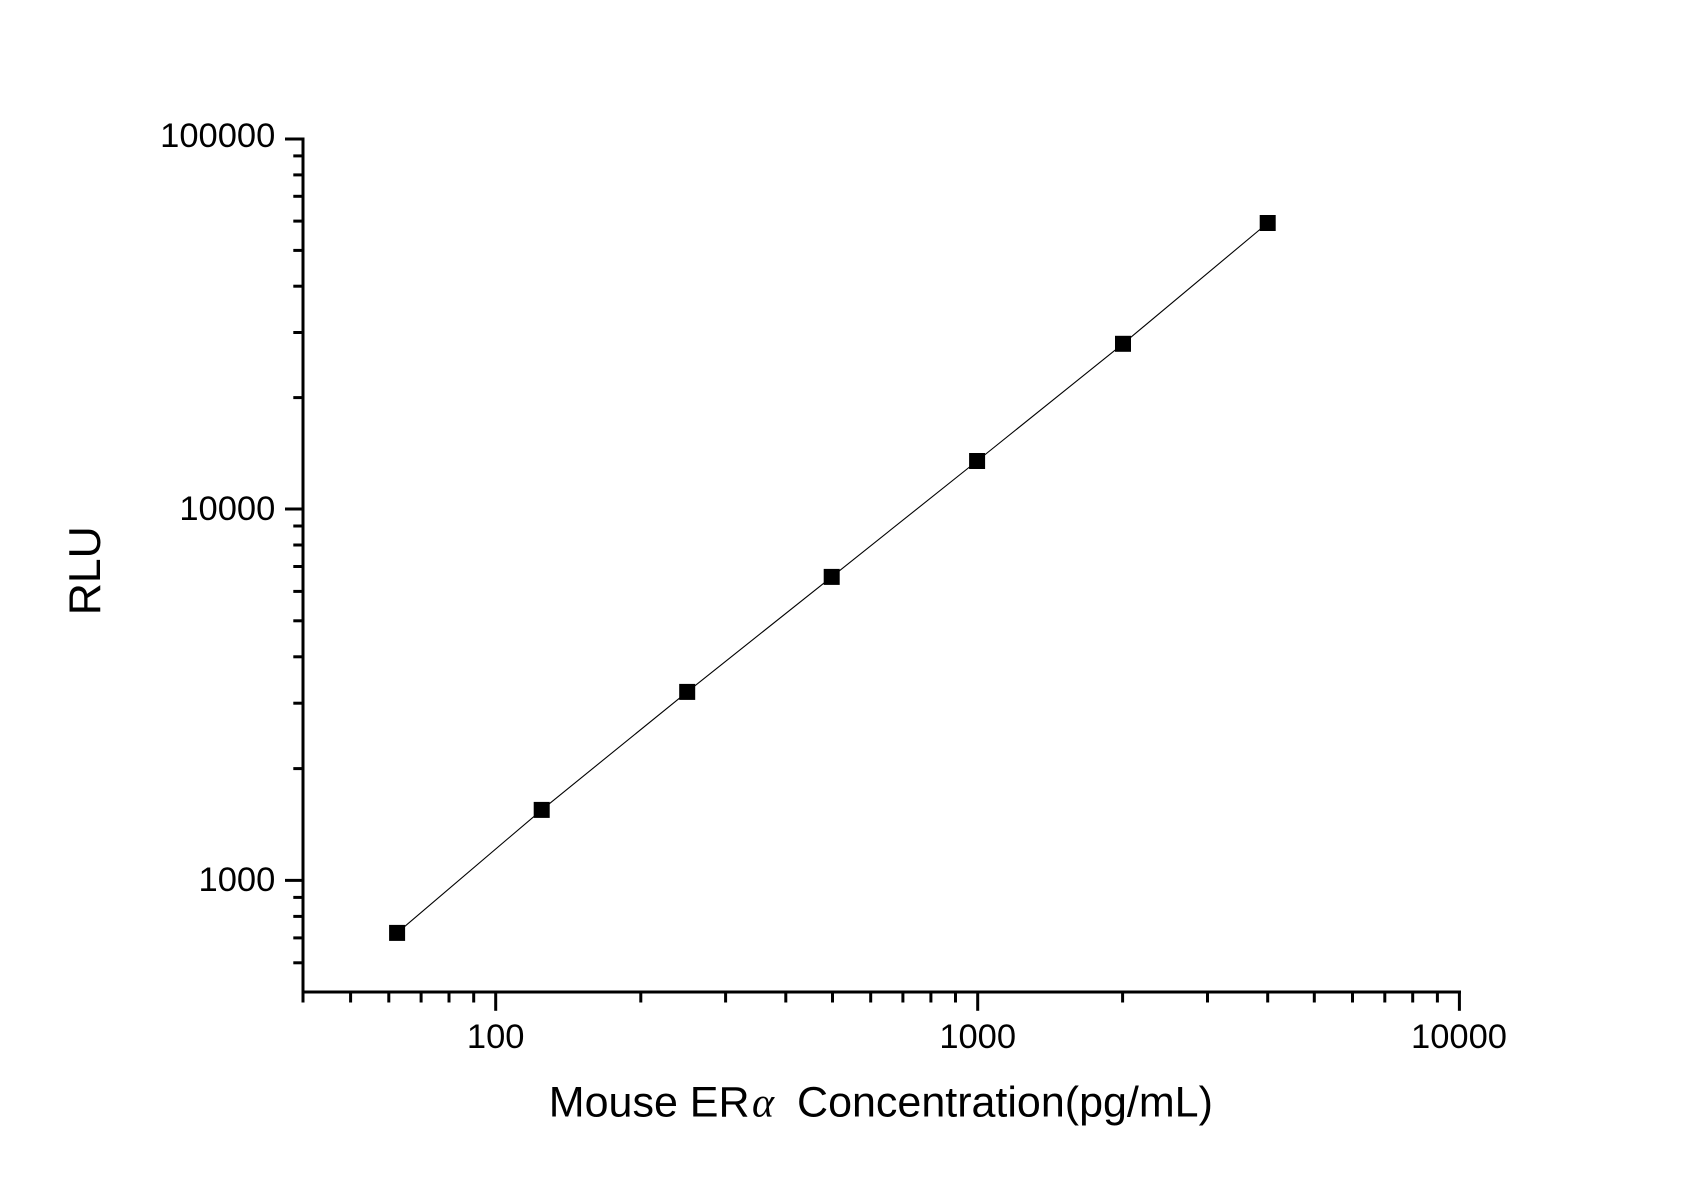 The height and width of the screenshot is (1189, 1695). Describe the element at coordinates (496, 1037) in the screenshot. I see `svg-text: 100` at that location.